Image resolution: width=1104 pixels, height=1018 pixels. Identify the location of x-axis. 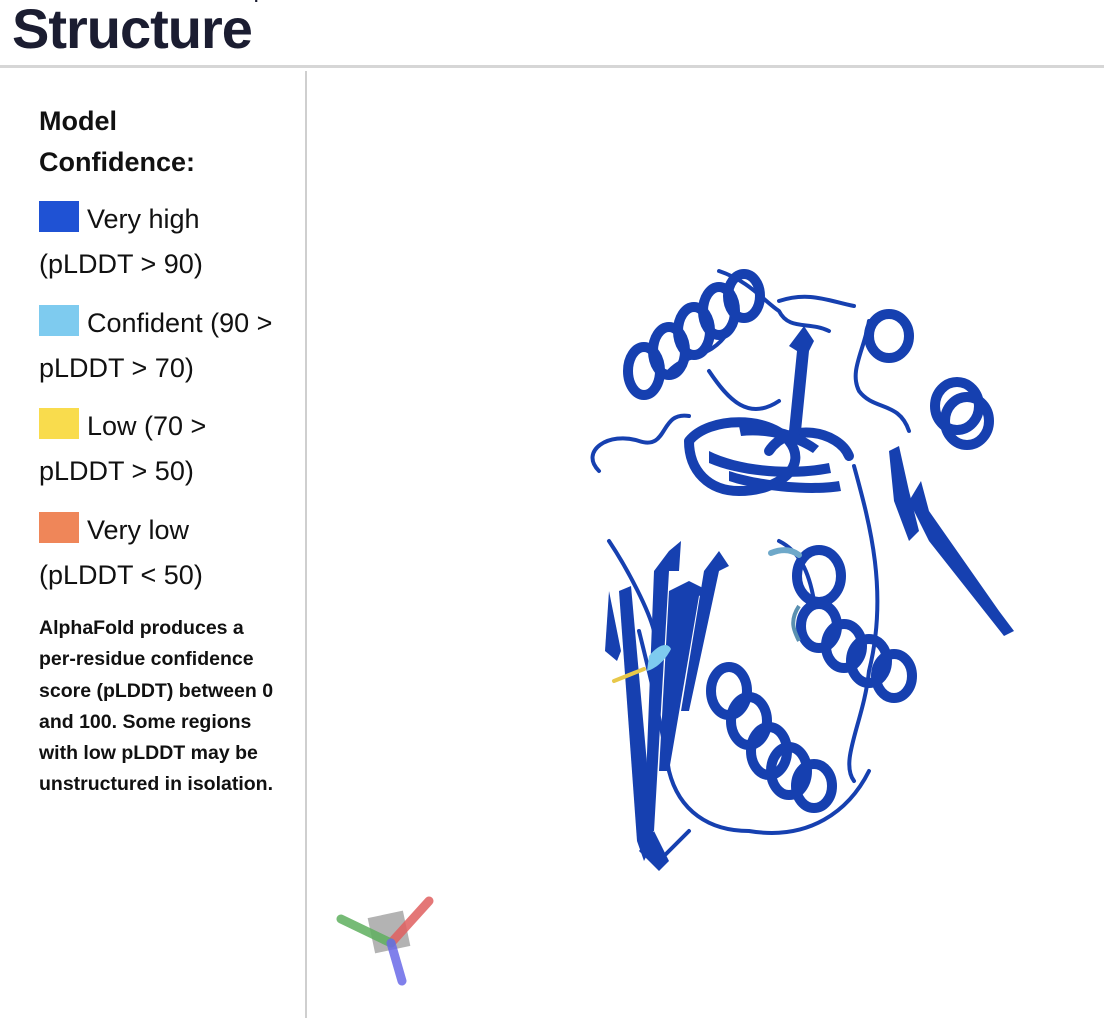
(410, 922).